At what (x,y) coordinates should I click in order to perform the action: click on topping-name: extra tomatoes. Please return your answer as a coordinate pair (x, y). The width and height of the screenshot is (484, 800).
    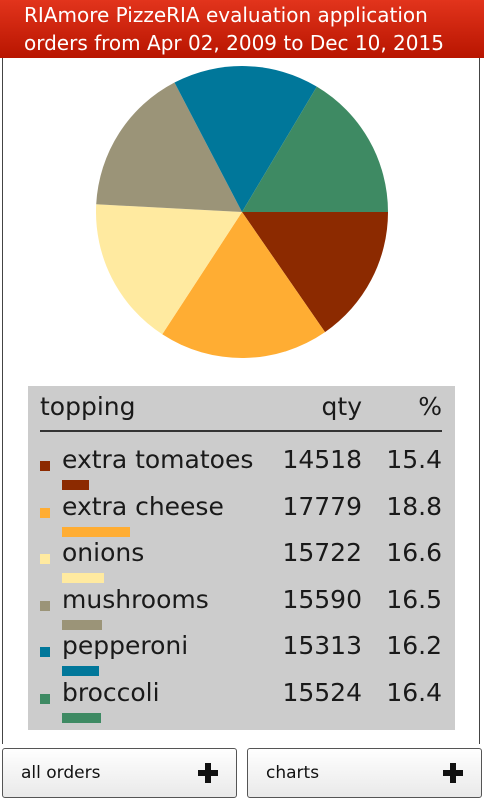
    Looking at the image, I should click on (158, 459).